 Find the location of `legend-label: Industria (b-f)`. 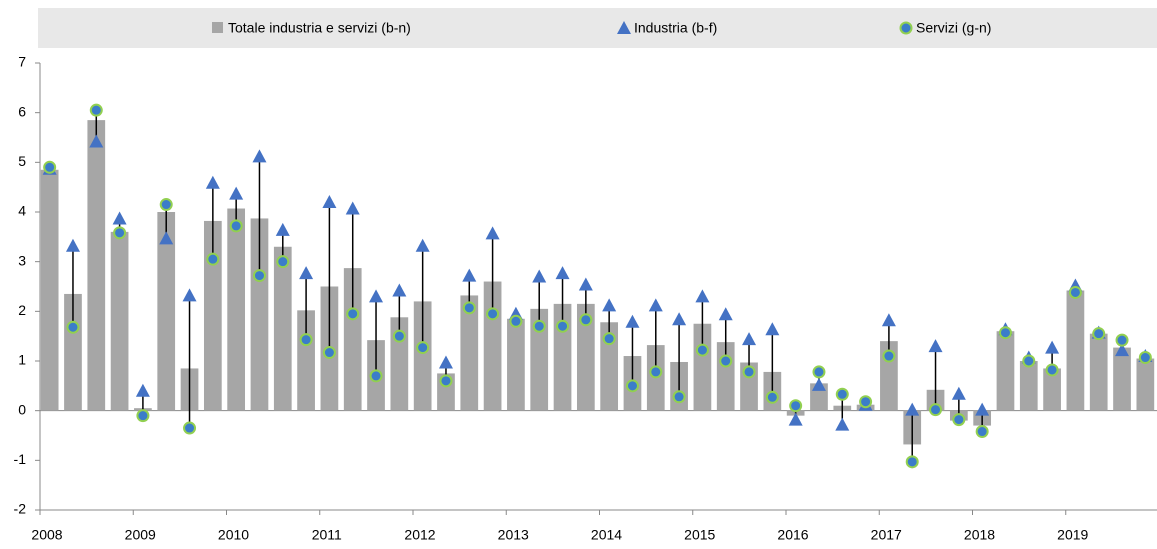

legend-label: Industria (b-f) is located at coordinates (675, 28).